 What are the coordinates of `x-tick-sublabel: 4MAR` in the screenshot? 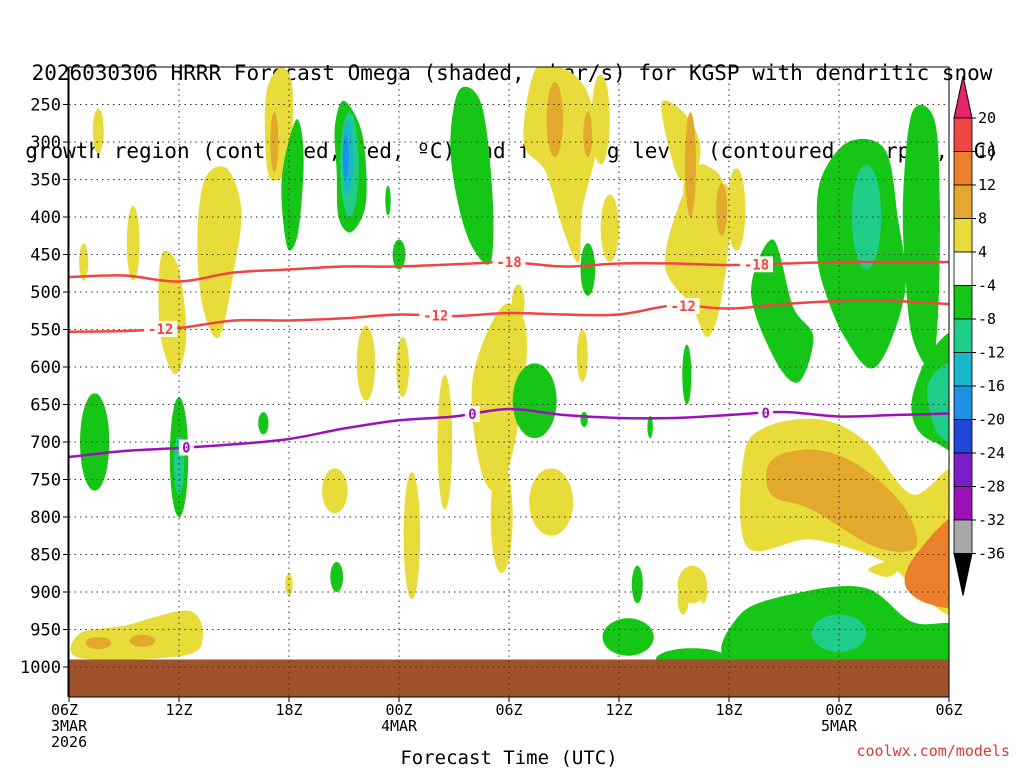 It's located at (399, 726).